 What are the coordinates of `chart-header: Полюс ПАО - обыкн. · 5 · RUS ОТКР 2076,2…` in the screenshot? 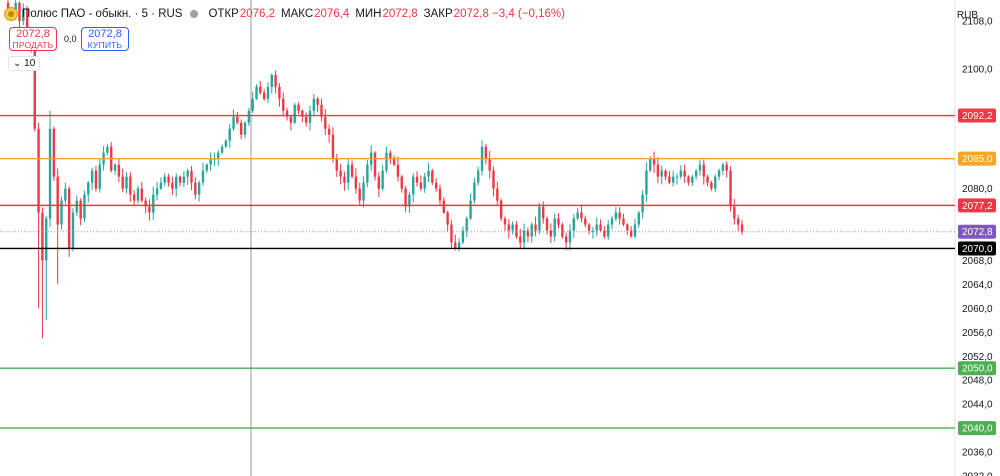 It's located at (287, 14).